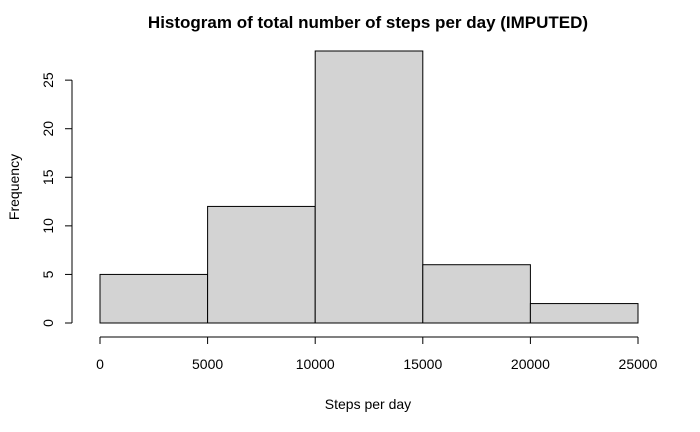 The width and height of the screenshot is (700, 432). I want to click on y-tick-label-5: 25, so click(48, 80).